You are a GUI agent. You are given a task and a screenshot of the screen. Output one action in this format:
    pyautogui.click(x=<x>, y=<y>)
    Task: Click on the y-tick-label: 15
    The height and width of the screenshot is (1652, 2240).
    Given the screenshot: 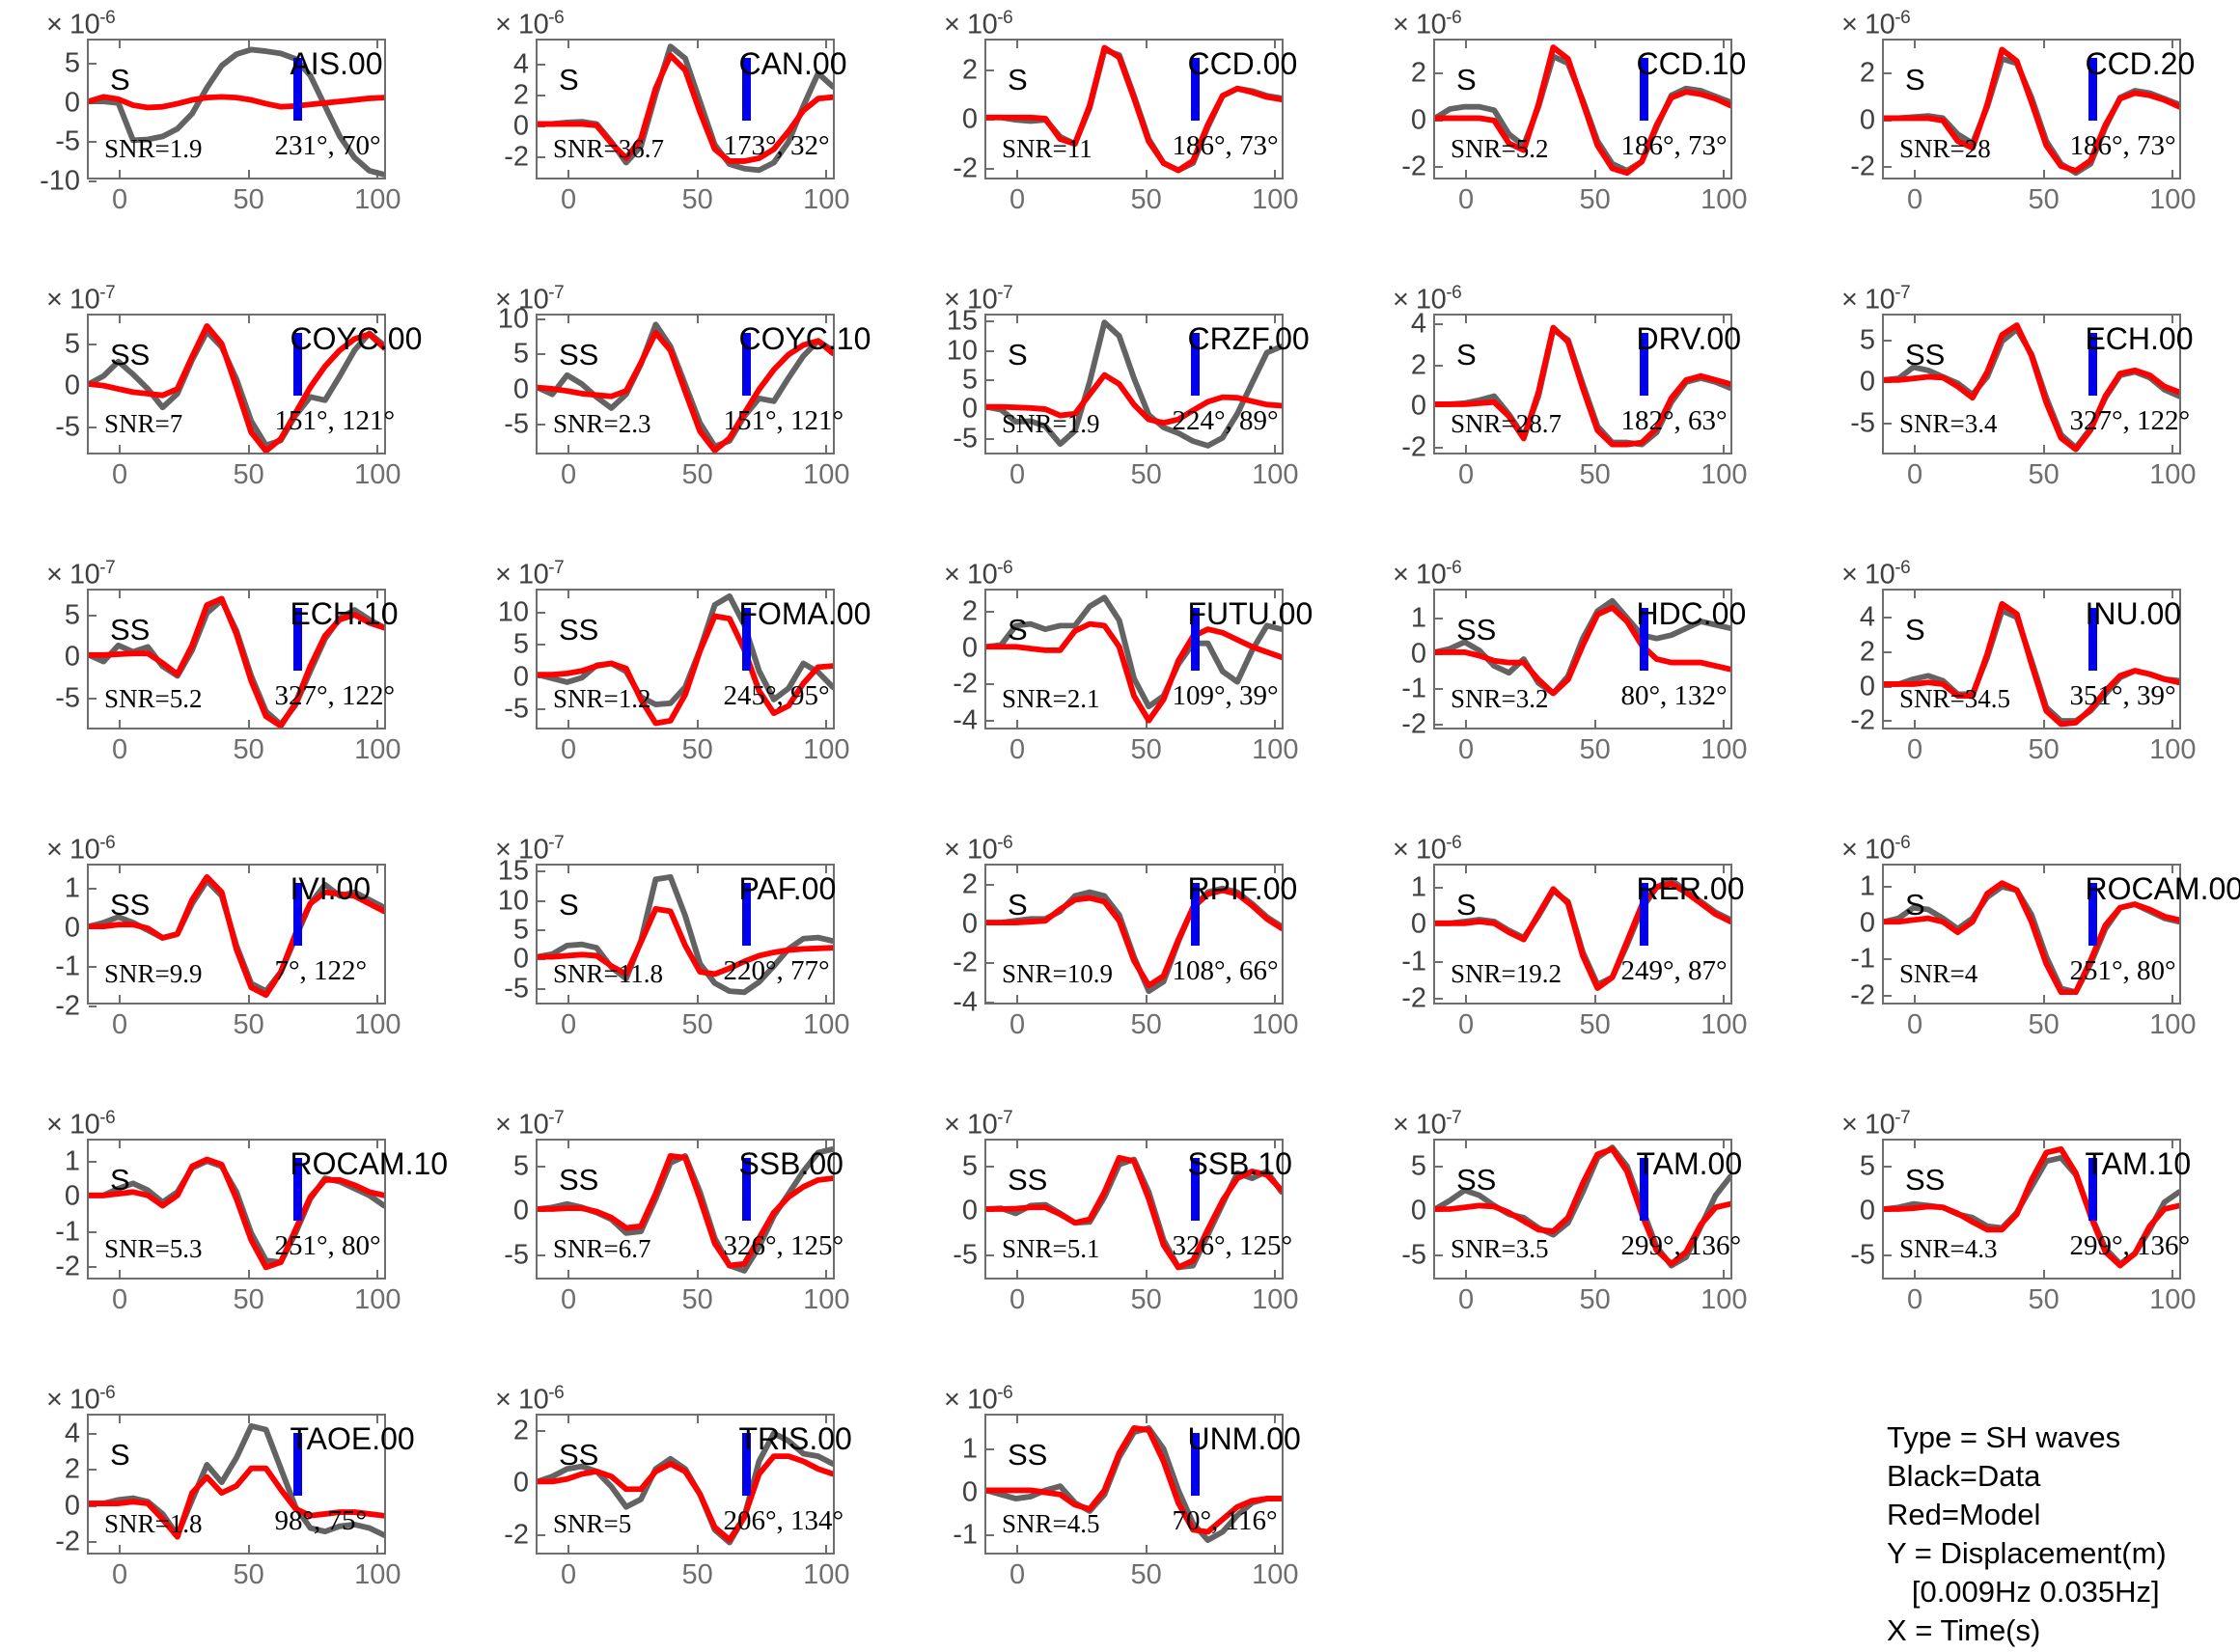 What is the action you would take?
    pyautogui.click(x=962, y=321)
    